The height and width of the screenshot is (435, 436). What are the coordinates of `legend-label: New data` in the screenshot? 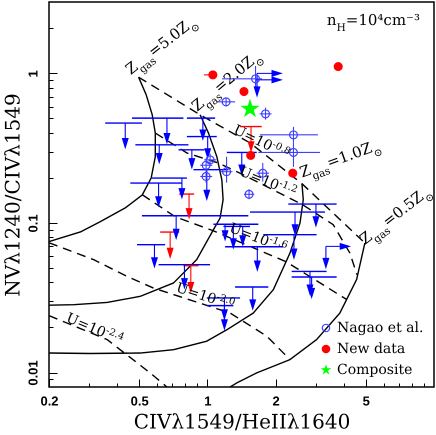 It's located at (371, 349).